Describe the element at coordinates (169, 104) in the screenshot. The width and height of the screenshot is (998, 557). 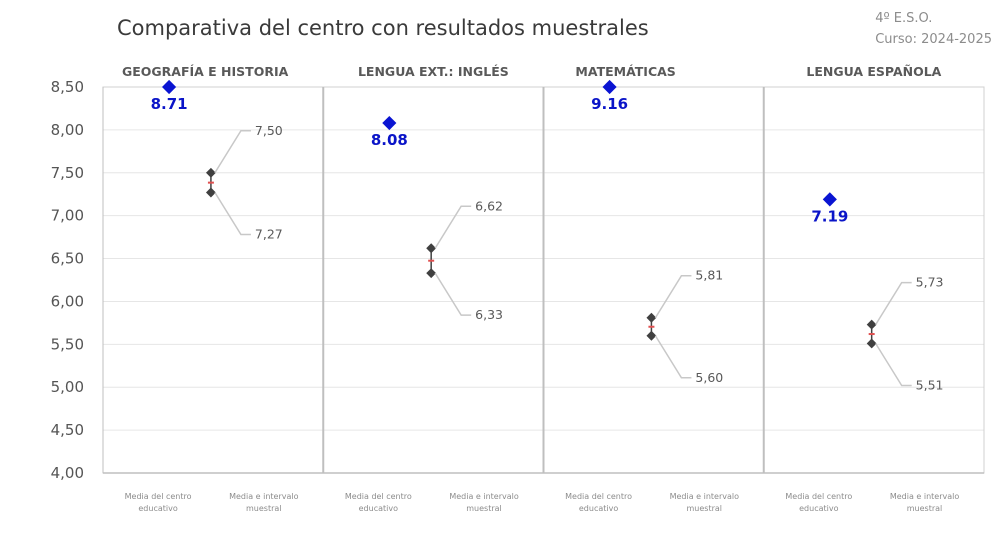
I see `centre-mean-label: 8.71` at that location.